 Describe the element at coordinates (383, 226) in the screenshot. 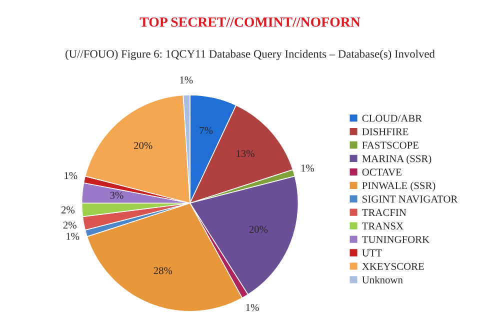

I see `legend-label: TRANSX` at that location.